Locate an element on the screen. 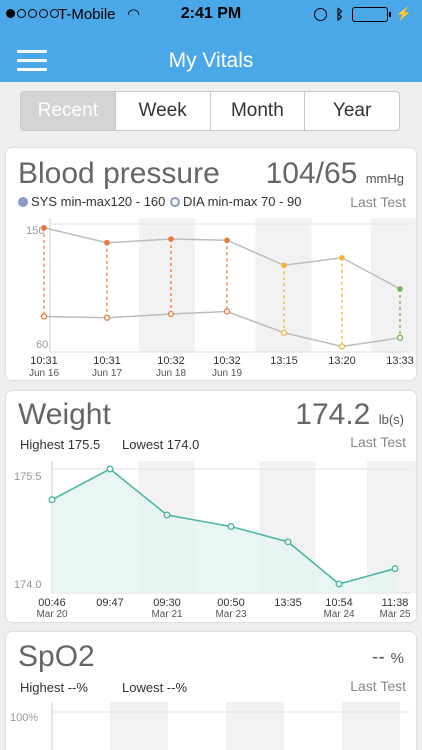 The image size is (422, 750). weight-unit: lb(s) is located at coordinates (391, 419).